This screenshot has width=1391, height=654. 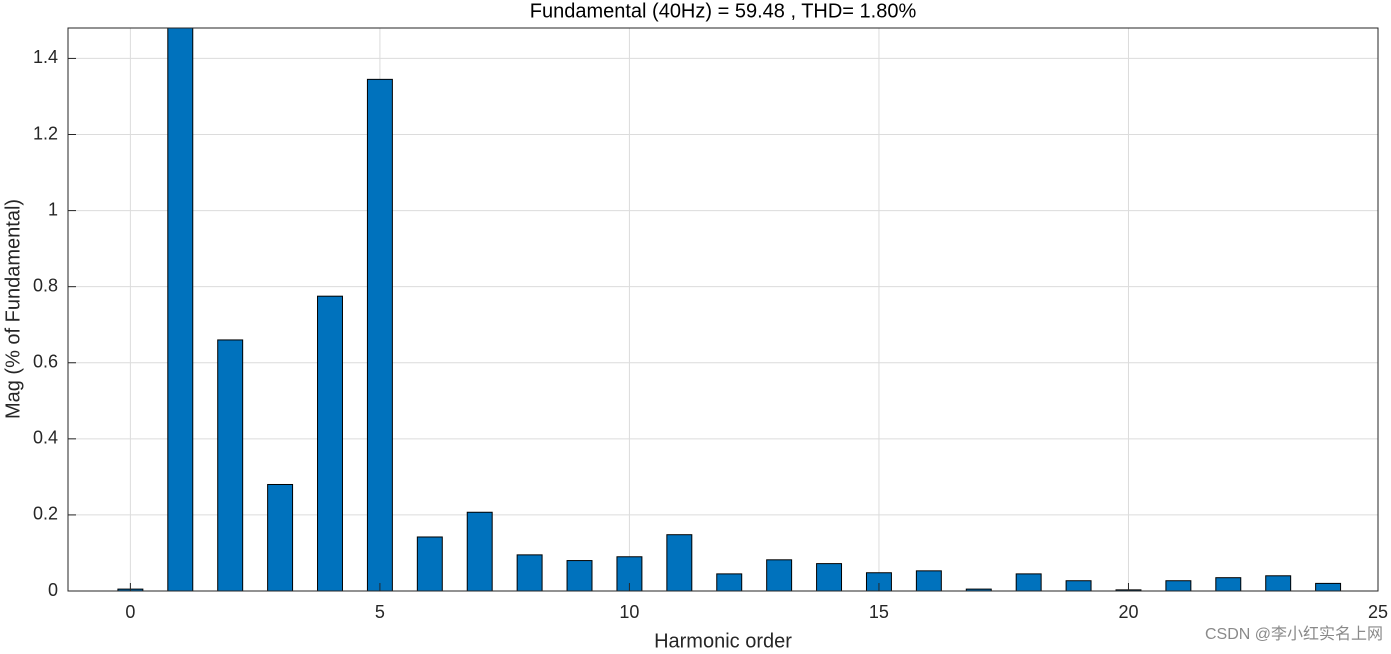 I want to click on y-axis-label: Mag (% of Fundamental), so click(x=13, y=309).